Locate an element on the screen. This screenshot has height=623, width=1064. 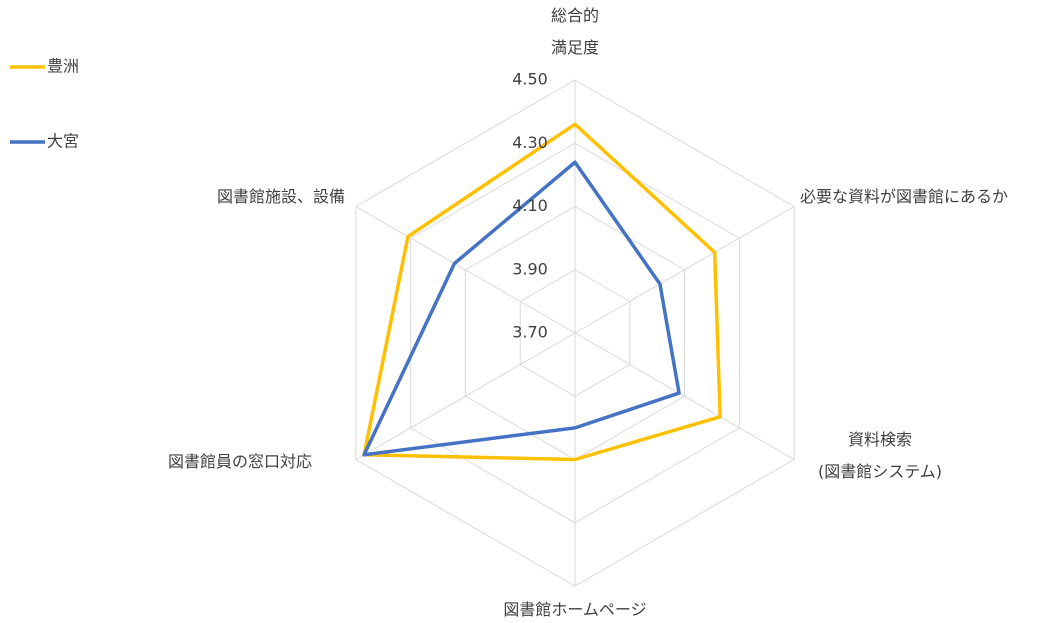
tick-label: 3.70 is located at coordinates (530, 332).